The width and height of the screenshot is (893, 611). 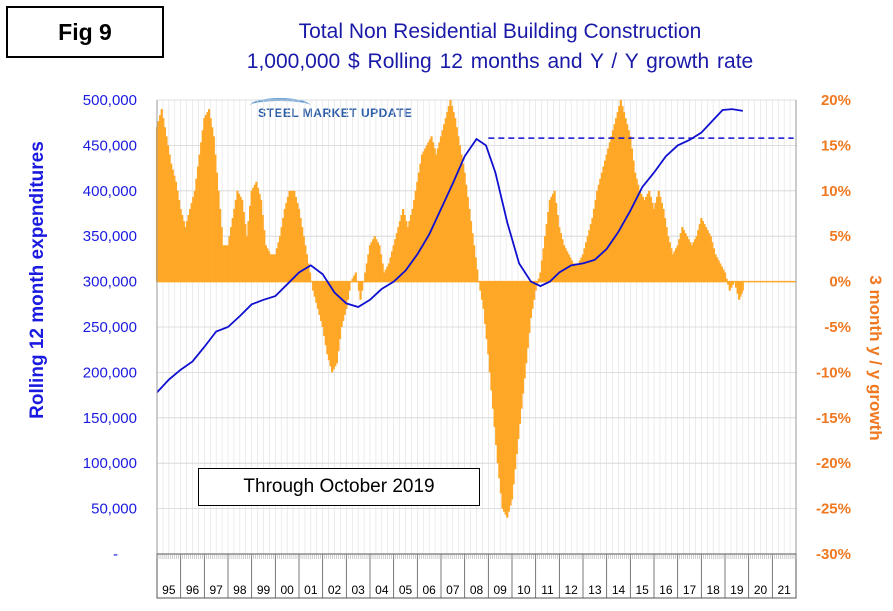 What do you see at coordinates (311, 590) in the screenshot?
I see `x-tick-label: 01` at bounding box center [311, 590].